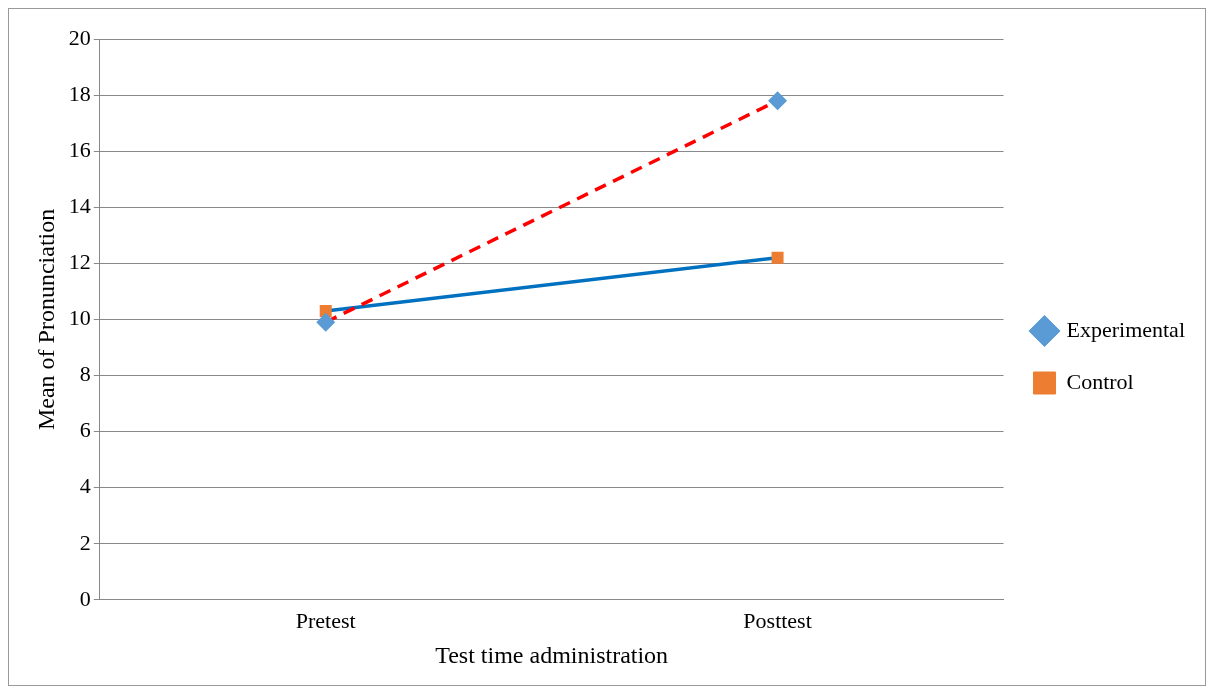 The height and width of the screenshot is (693, 1216). Describe the element at coordinates (85, 486) in the screenshot. I see `y-tick-label: 4` at that location.